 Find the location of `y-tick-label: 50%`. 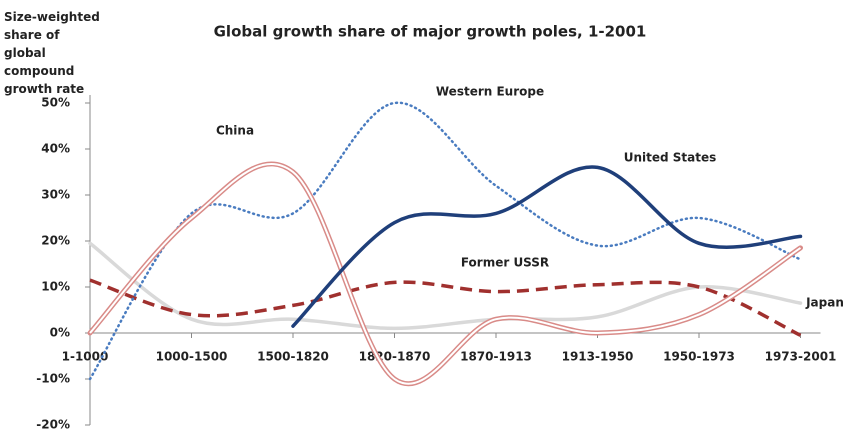

y-tick-label: 50% is located at coordinates (55, 103).